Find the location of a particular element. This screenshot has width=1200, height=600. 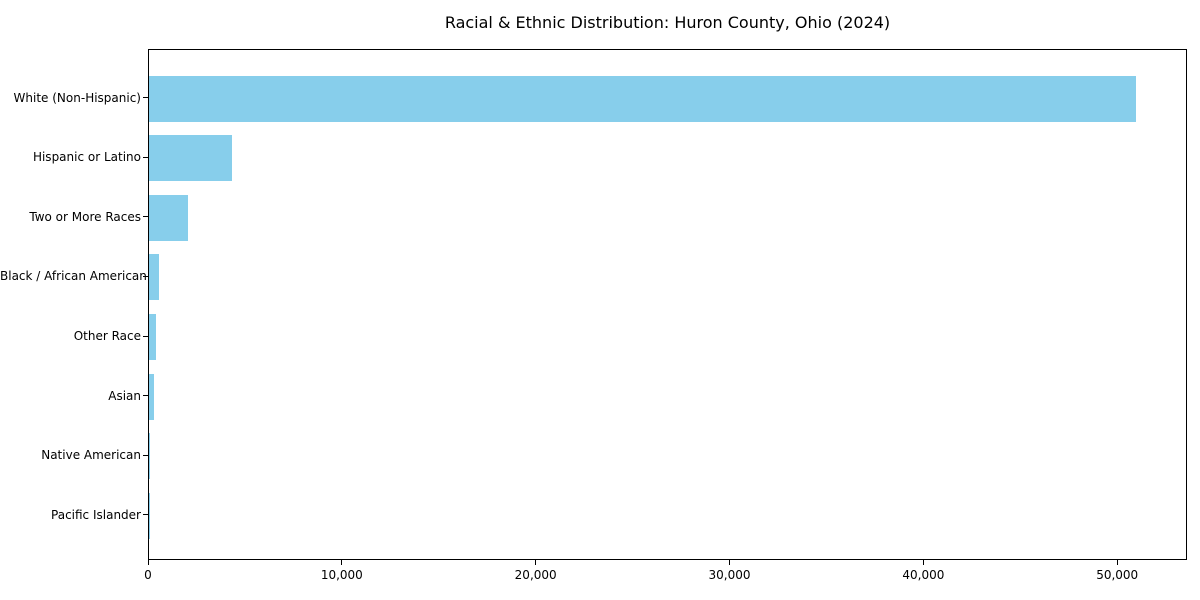

x-tick-label: 30,000 is located at coordinates (729, 575).